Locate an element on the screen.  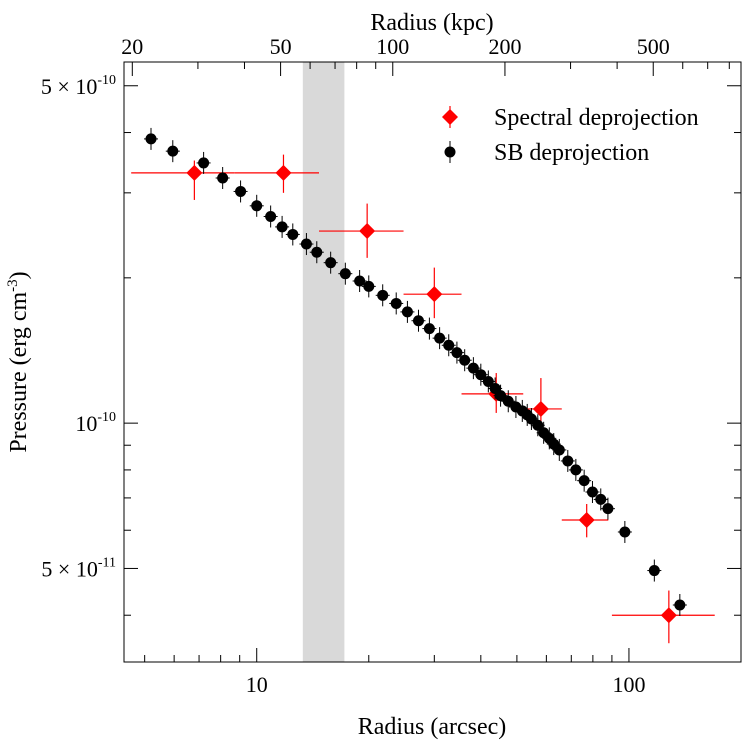
y-axis-label: Pressure (erg cm-3) is located at coordinates (18, 361).